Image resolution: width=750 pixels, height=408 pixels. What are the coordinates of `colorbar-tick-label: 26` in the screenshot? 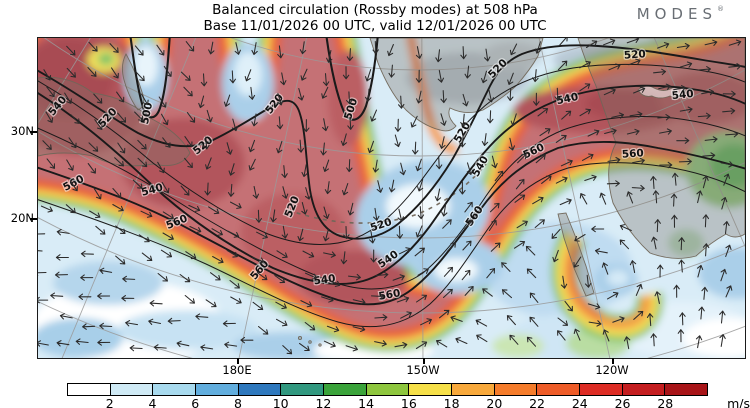 It's located at (622, 402).